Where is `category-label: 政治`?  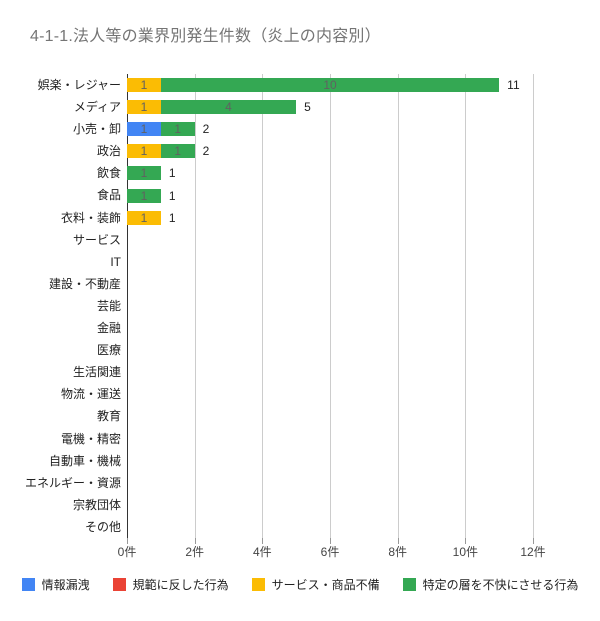 category-label: 政治 is located at coordinates (108, 151).